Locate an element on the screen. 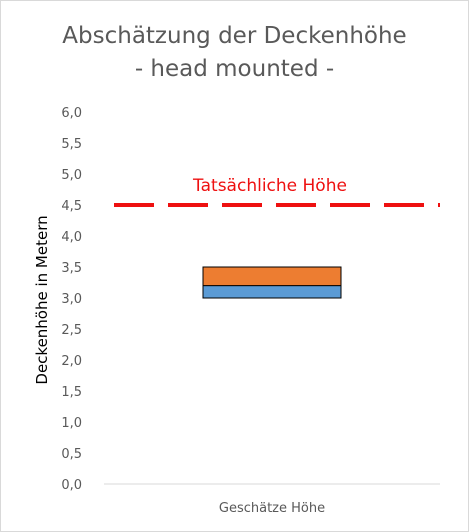 This screenshot has height=532, width=469. y-tick-label: 3,5 is located at coordinates (71, 268).